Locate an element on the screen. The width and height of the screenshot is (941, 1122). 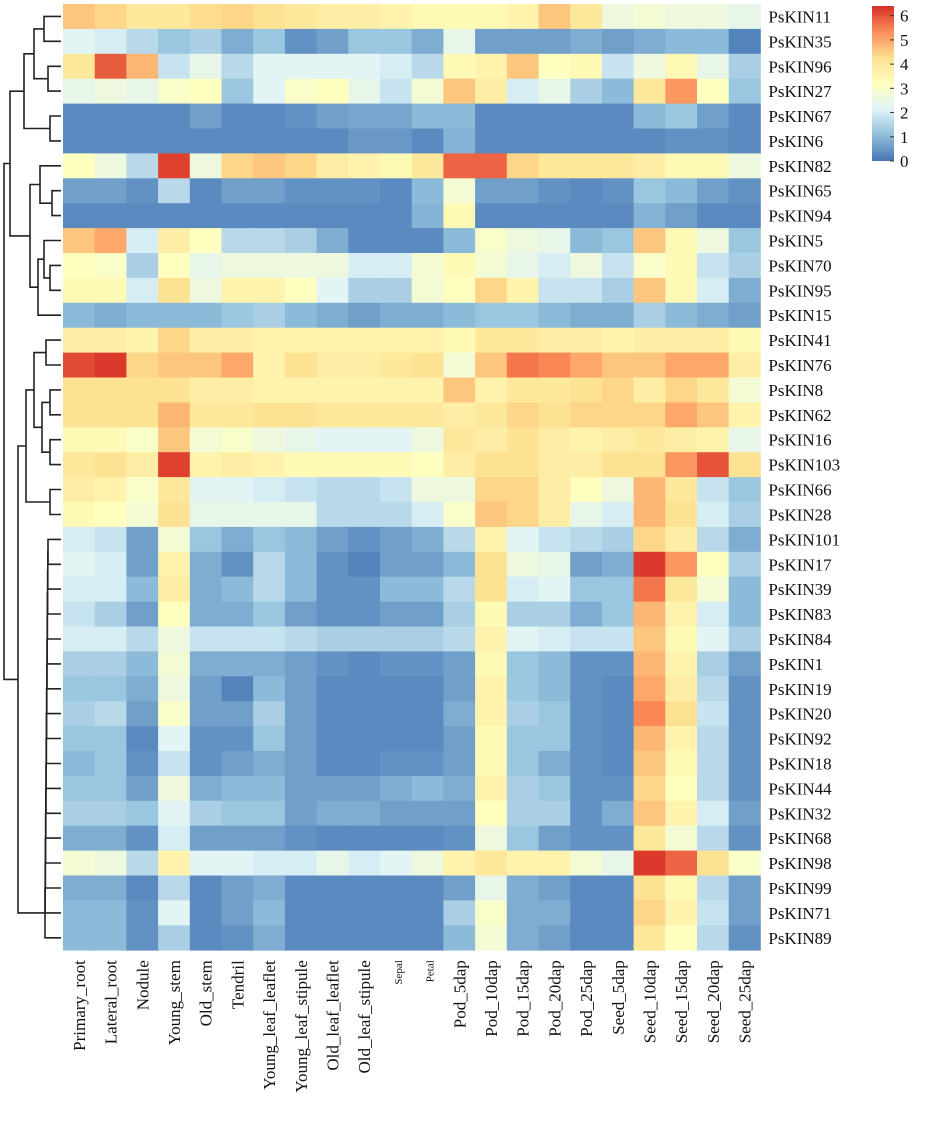
heatmap-cell-PsKIN89-Seed_20dap is located at coordinates (713, 938).